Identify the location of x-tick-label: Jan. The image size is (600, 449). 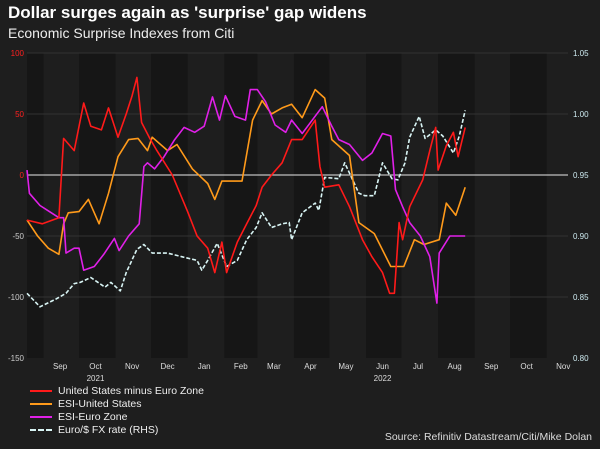
(204, 366).